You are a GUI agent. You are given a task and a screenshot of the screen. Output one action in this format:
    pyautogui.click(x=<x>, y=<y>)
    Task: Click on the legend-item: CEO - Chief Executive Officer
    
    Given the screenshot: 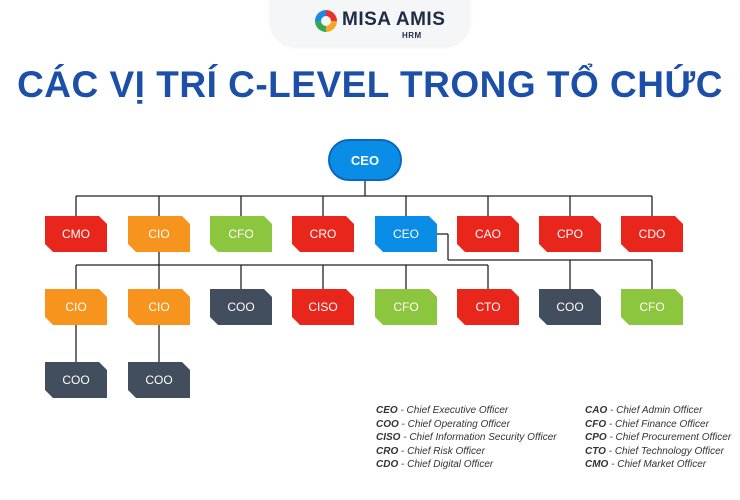 What is the action you would take?
    pyautogui.click(x=466, y=411)
    